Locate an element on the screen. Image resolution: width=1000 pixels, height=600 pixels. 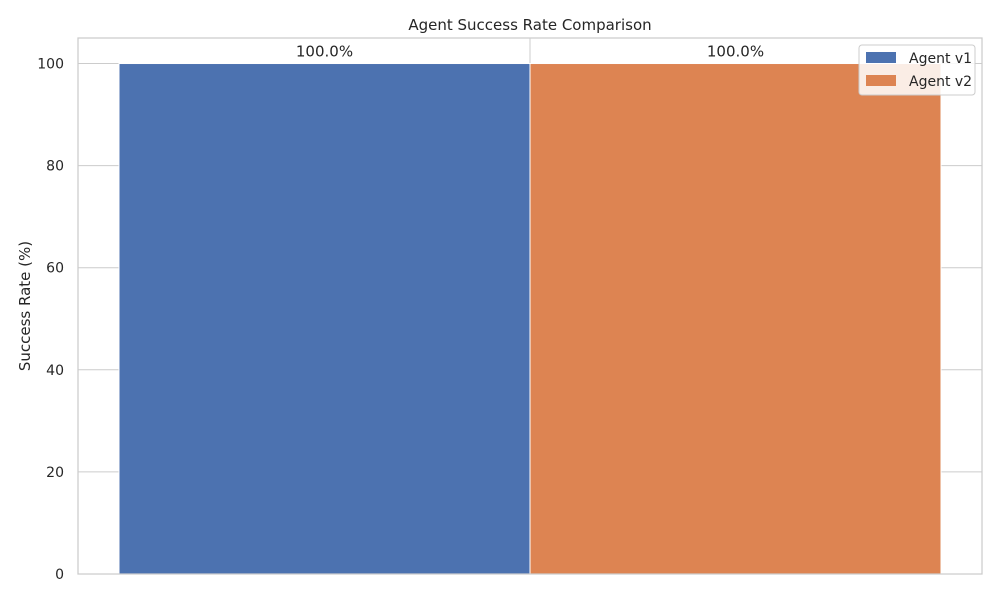
y-axis-label: Success Rate (%) is located at coordinates (25, 306).